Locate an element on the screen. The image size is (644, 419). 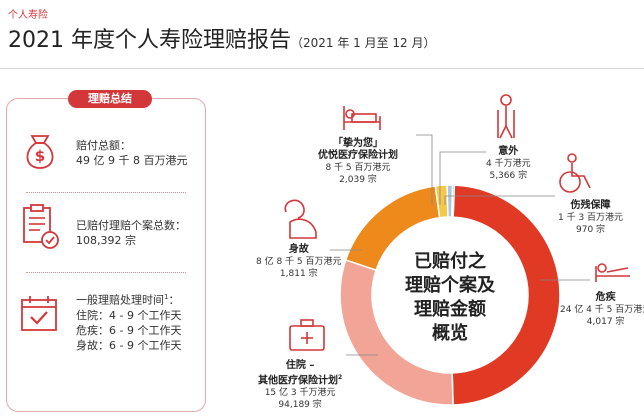
callout-disability-amount: 1 千 3 百万港元 is located at coordinates (591, 218).